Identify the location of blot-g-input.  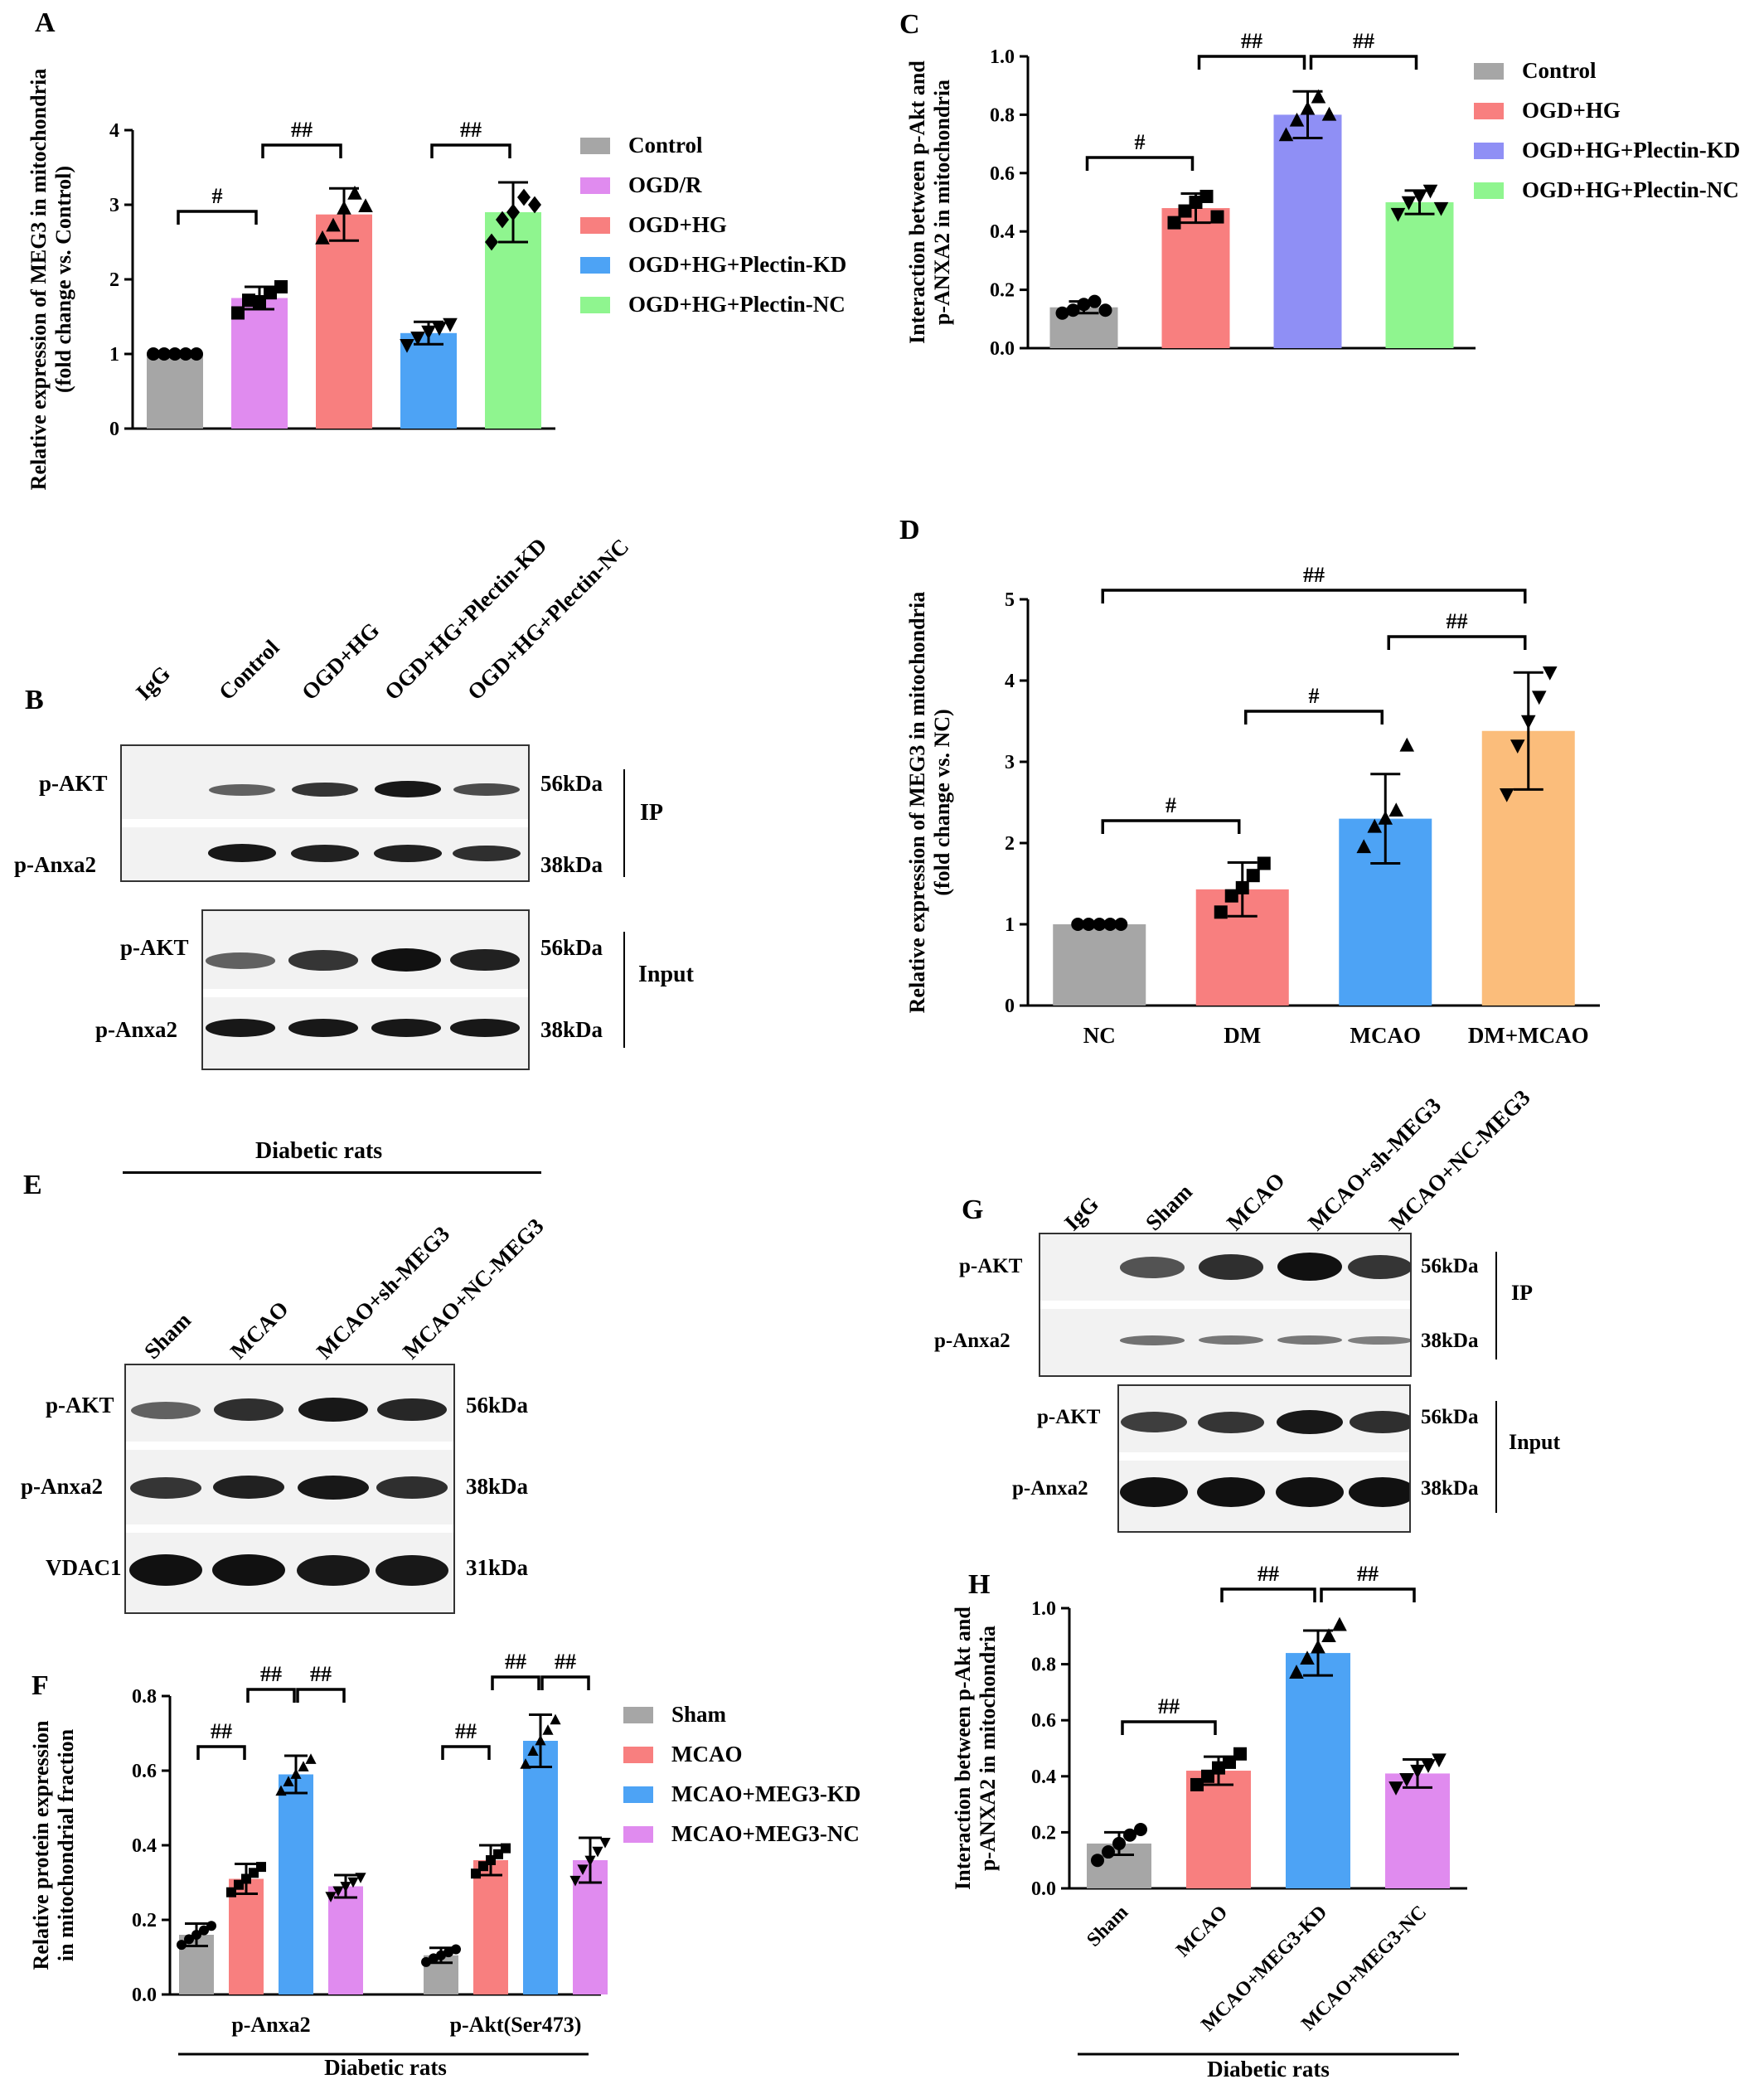
(1264, 1458).